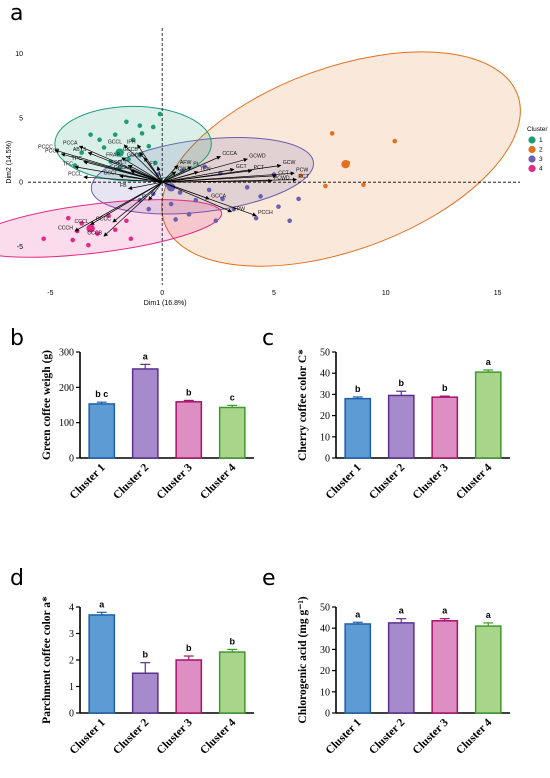 The width and height of the screenshot is (550, 778). I want to click on legend-label-3: 3, so click(541, 159).